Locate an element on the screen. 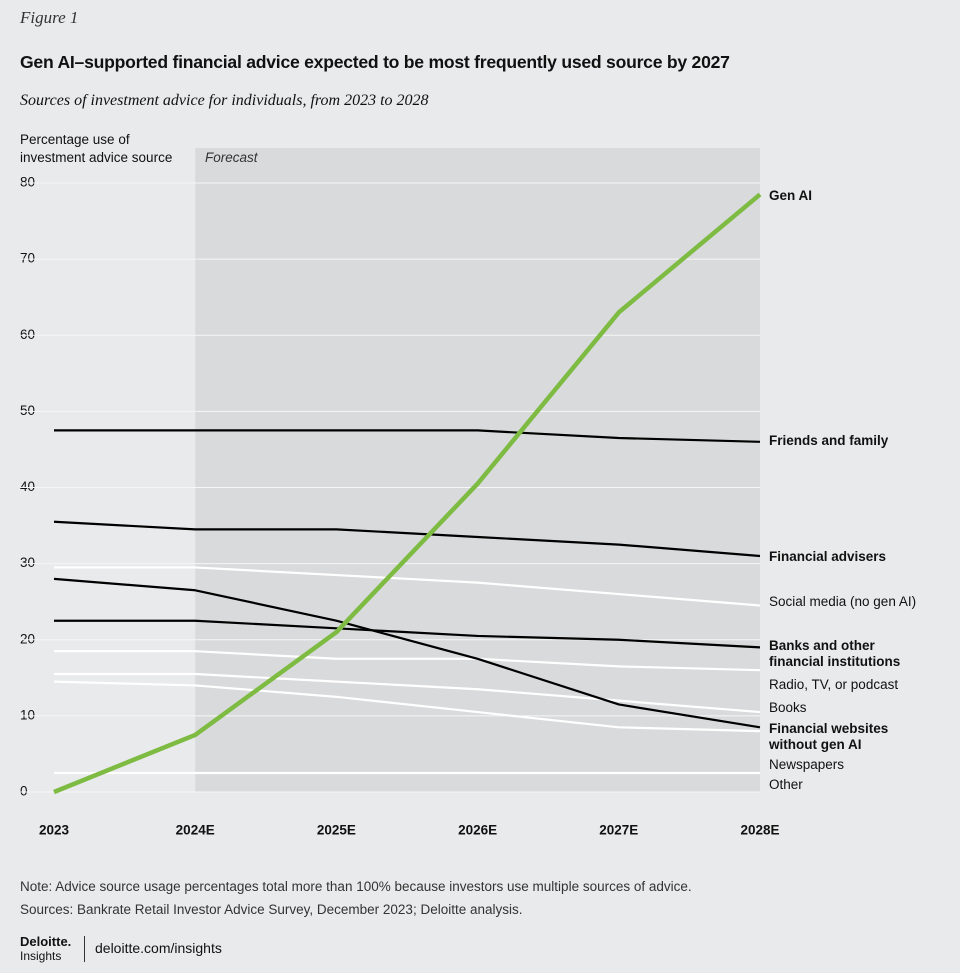 The width and height of the screenshot is (960, 973). x-tick-label: 2027E is located at coordinates (618, 830).